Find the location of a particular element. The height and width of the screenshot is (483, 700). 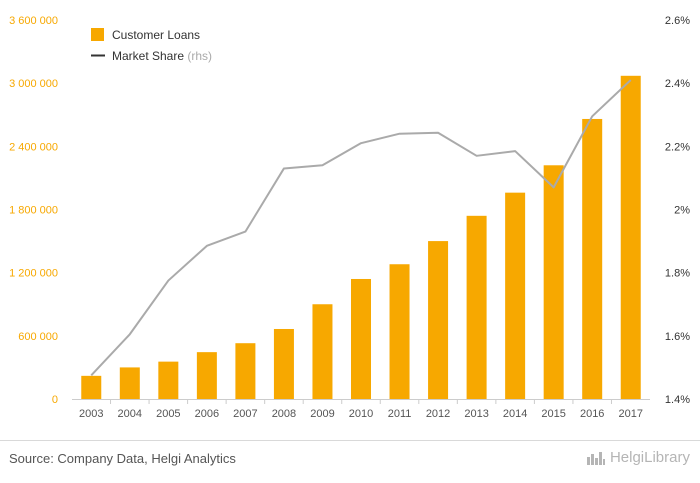

y2-tick-label: 1.6% is located at coordinates (677, 337).